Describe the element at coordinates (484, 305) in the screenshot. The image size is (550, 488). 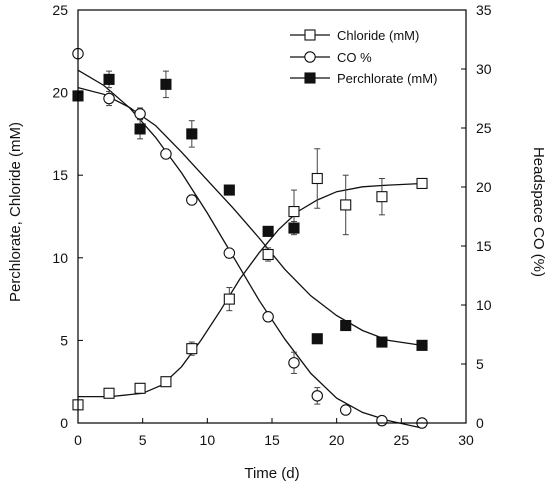
I see `y-right-tick-label: 10` at that location.